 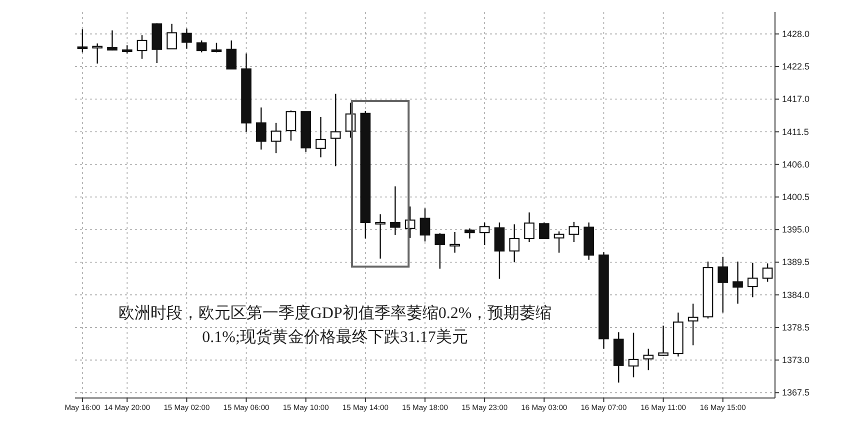 I want to click on y-tick-label: 1417.0, so click(x=796, y=99).